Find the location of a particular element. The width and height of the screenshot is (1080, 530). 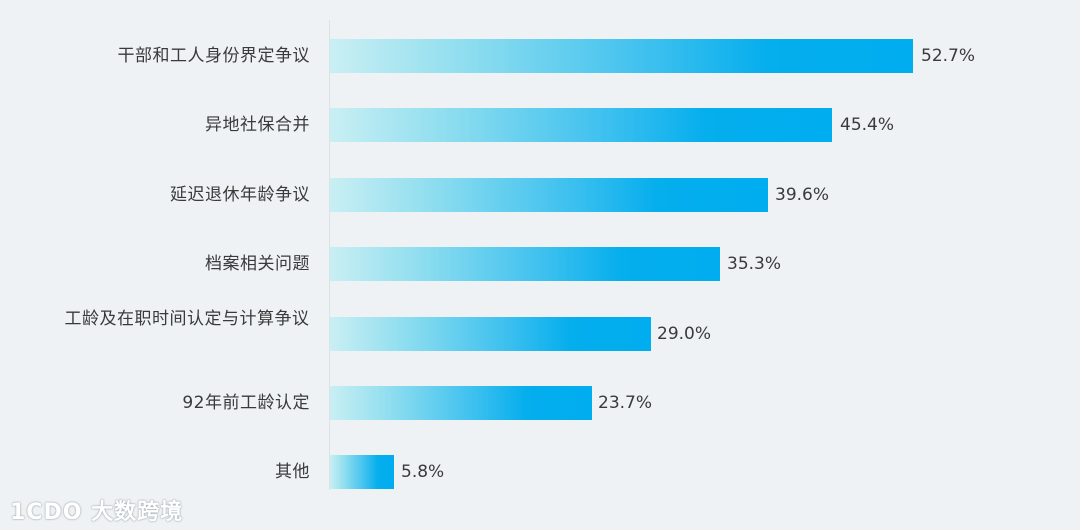

value-label: 5.8% is located at coordinates (423, 472).